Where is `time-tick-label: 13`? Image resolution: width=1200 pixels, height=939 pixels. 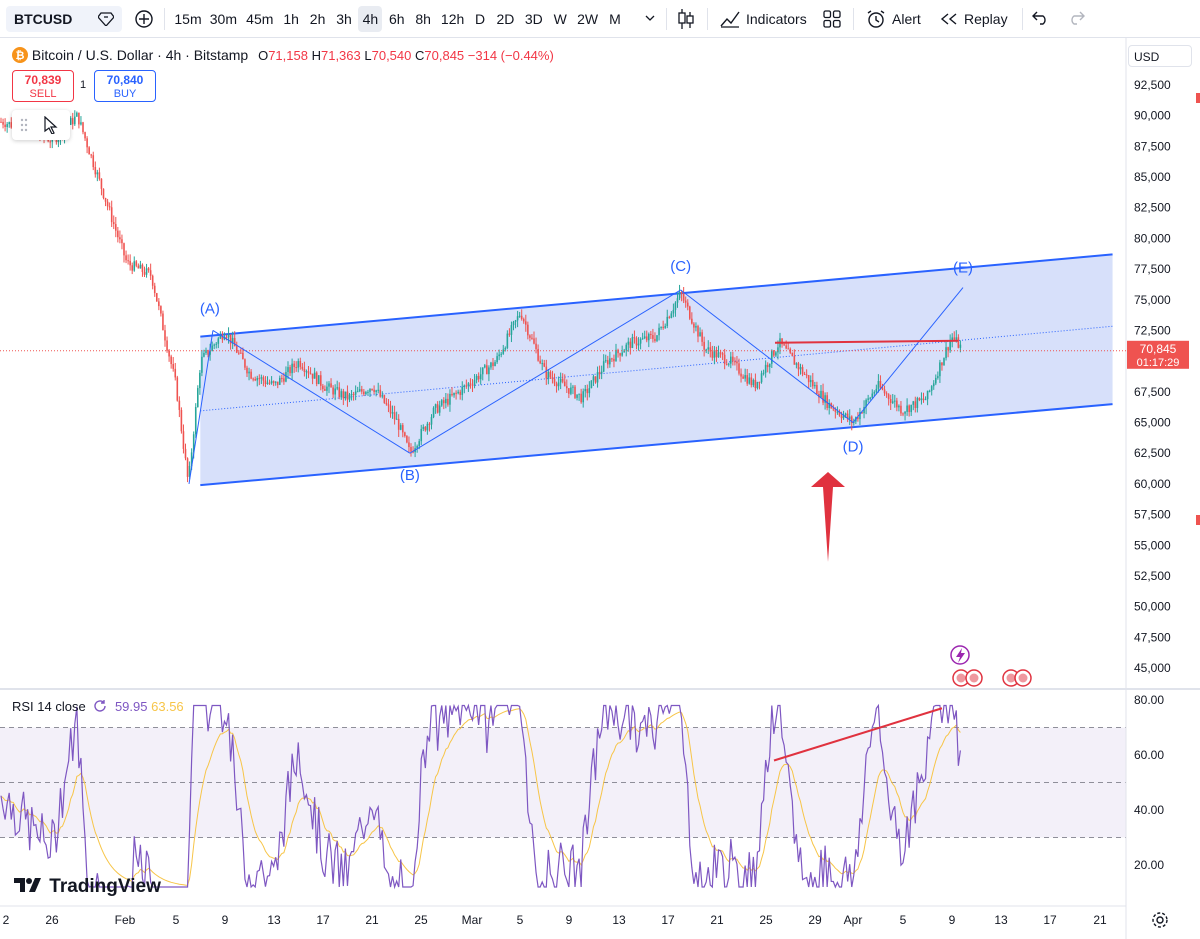 time-tick-label: 13 is located at coordinates (619, 920).